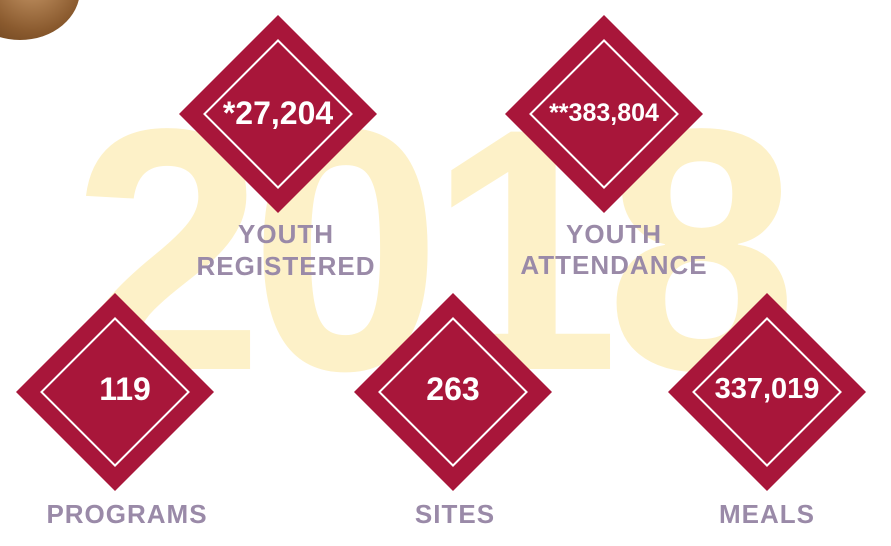 This screenshot has height=546, width=891. Describe the element at coordinates (767, 514) in the screenshot. I see `meals-label: MEALS` at that location.